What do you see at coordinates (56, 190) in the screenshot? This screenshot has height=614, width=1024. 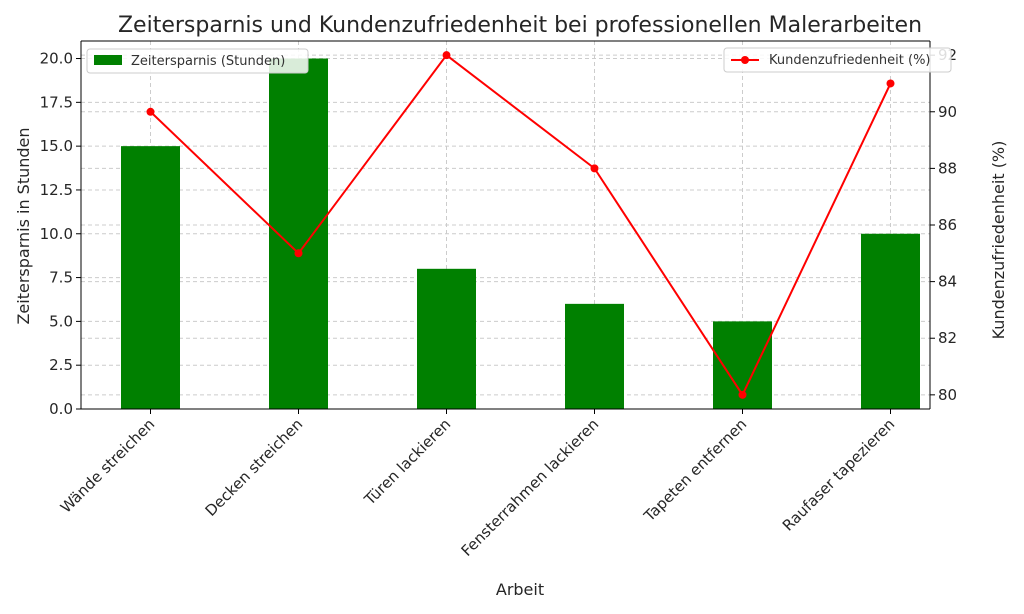 I see `y-tick-label-left: 12.5` at bounding box center [56, 190].